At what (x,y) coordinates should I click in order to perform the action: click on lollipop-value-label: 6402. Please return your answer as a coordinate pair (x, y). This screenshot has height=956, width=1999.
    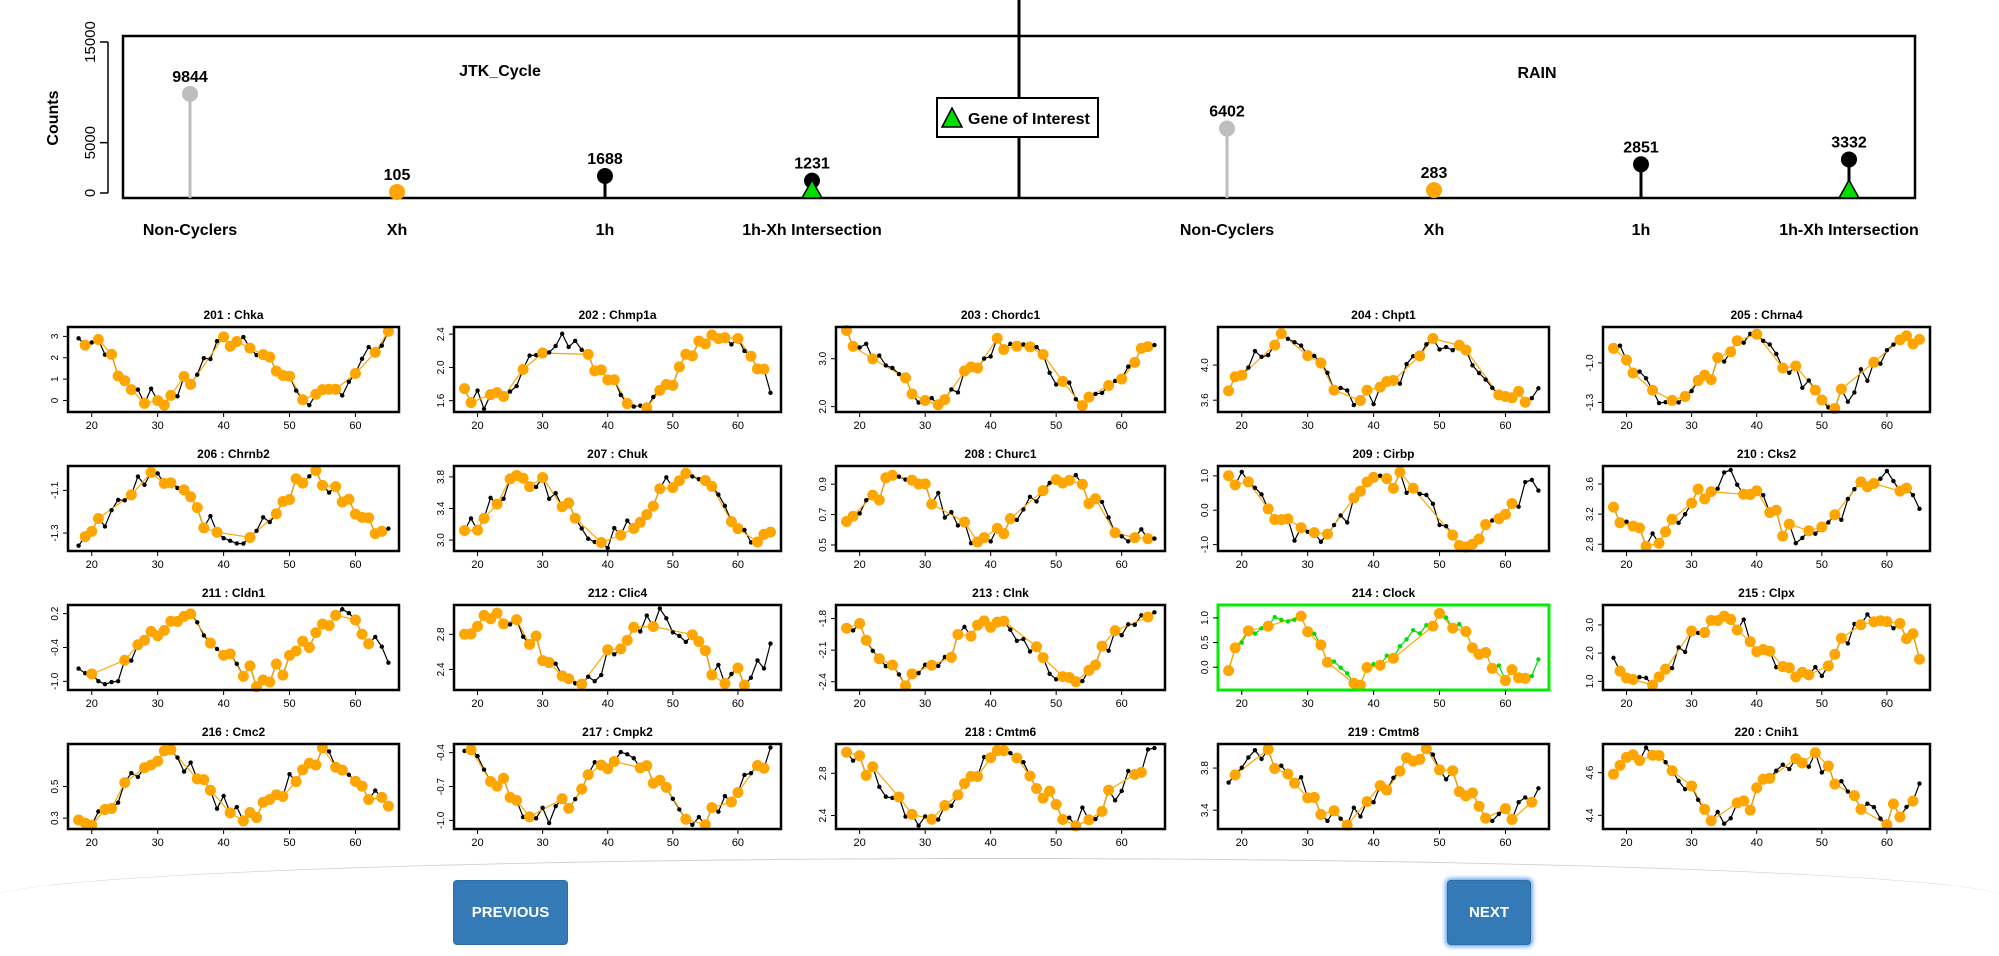
    Looking at the image, I should click on (1227, 112).